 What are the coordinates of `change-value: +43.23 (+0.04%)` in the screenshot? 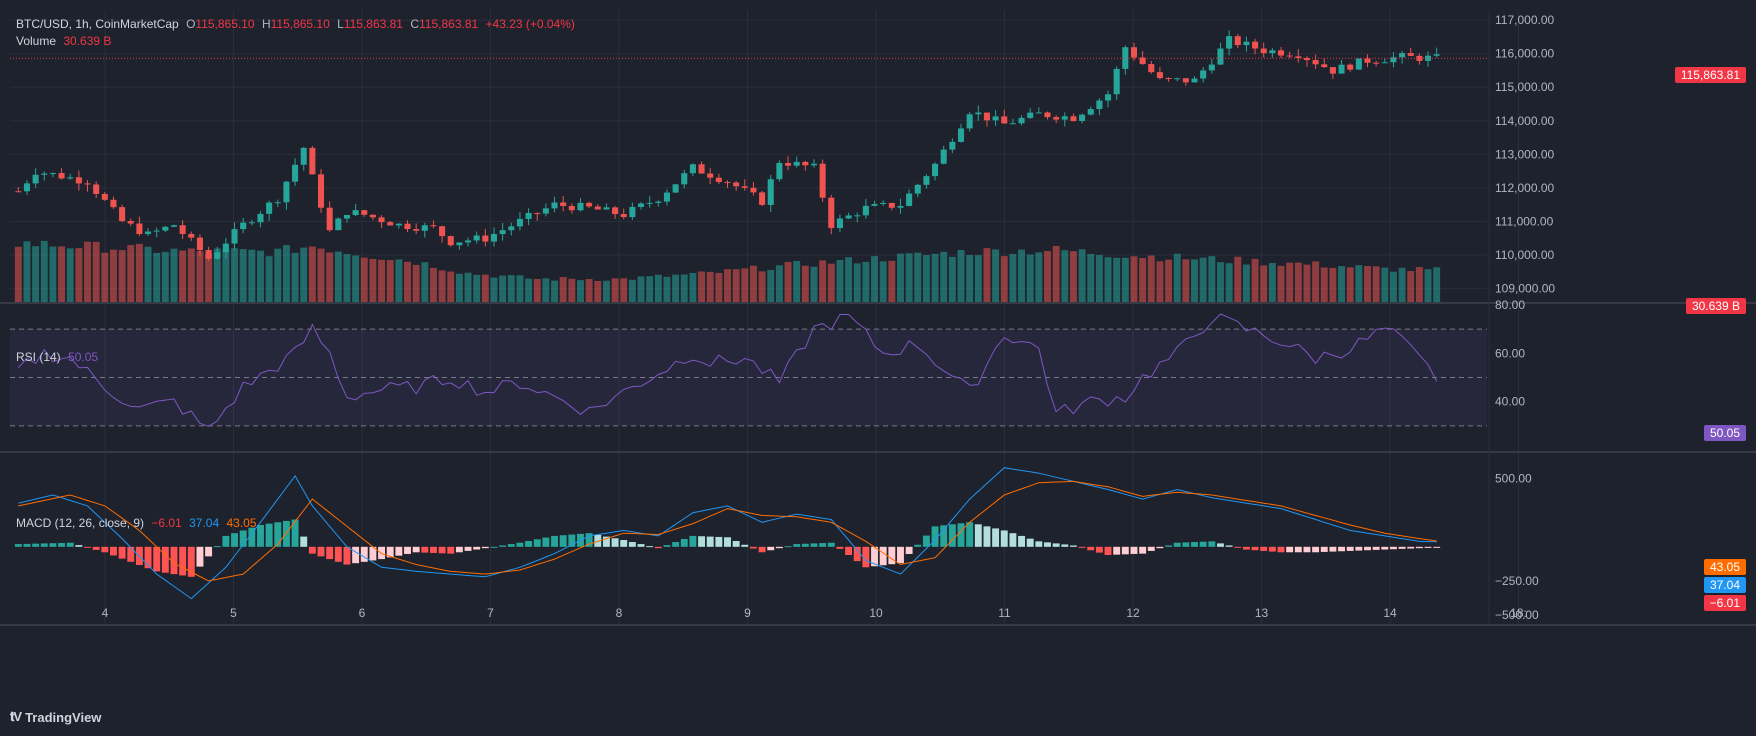 It's located at (530, 24).